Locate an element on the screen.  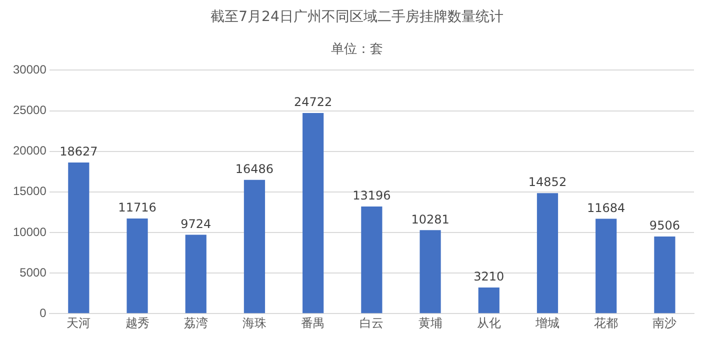
y-tick-label: 25000 is located at coordinates (29, 110).